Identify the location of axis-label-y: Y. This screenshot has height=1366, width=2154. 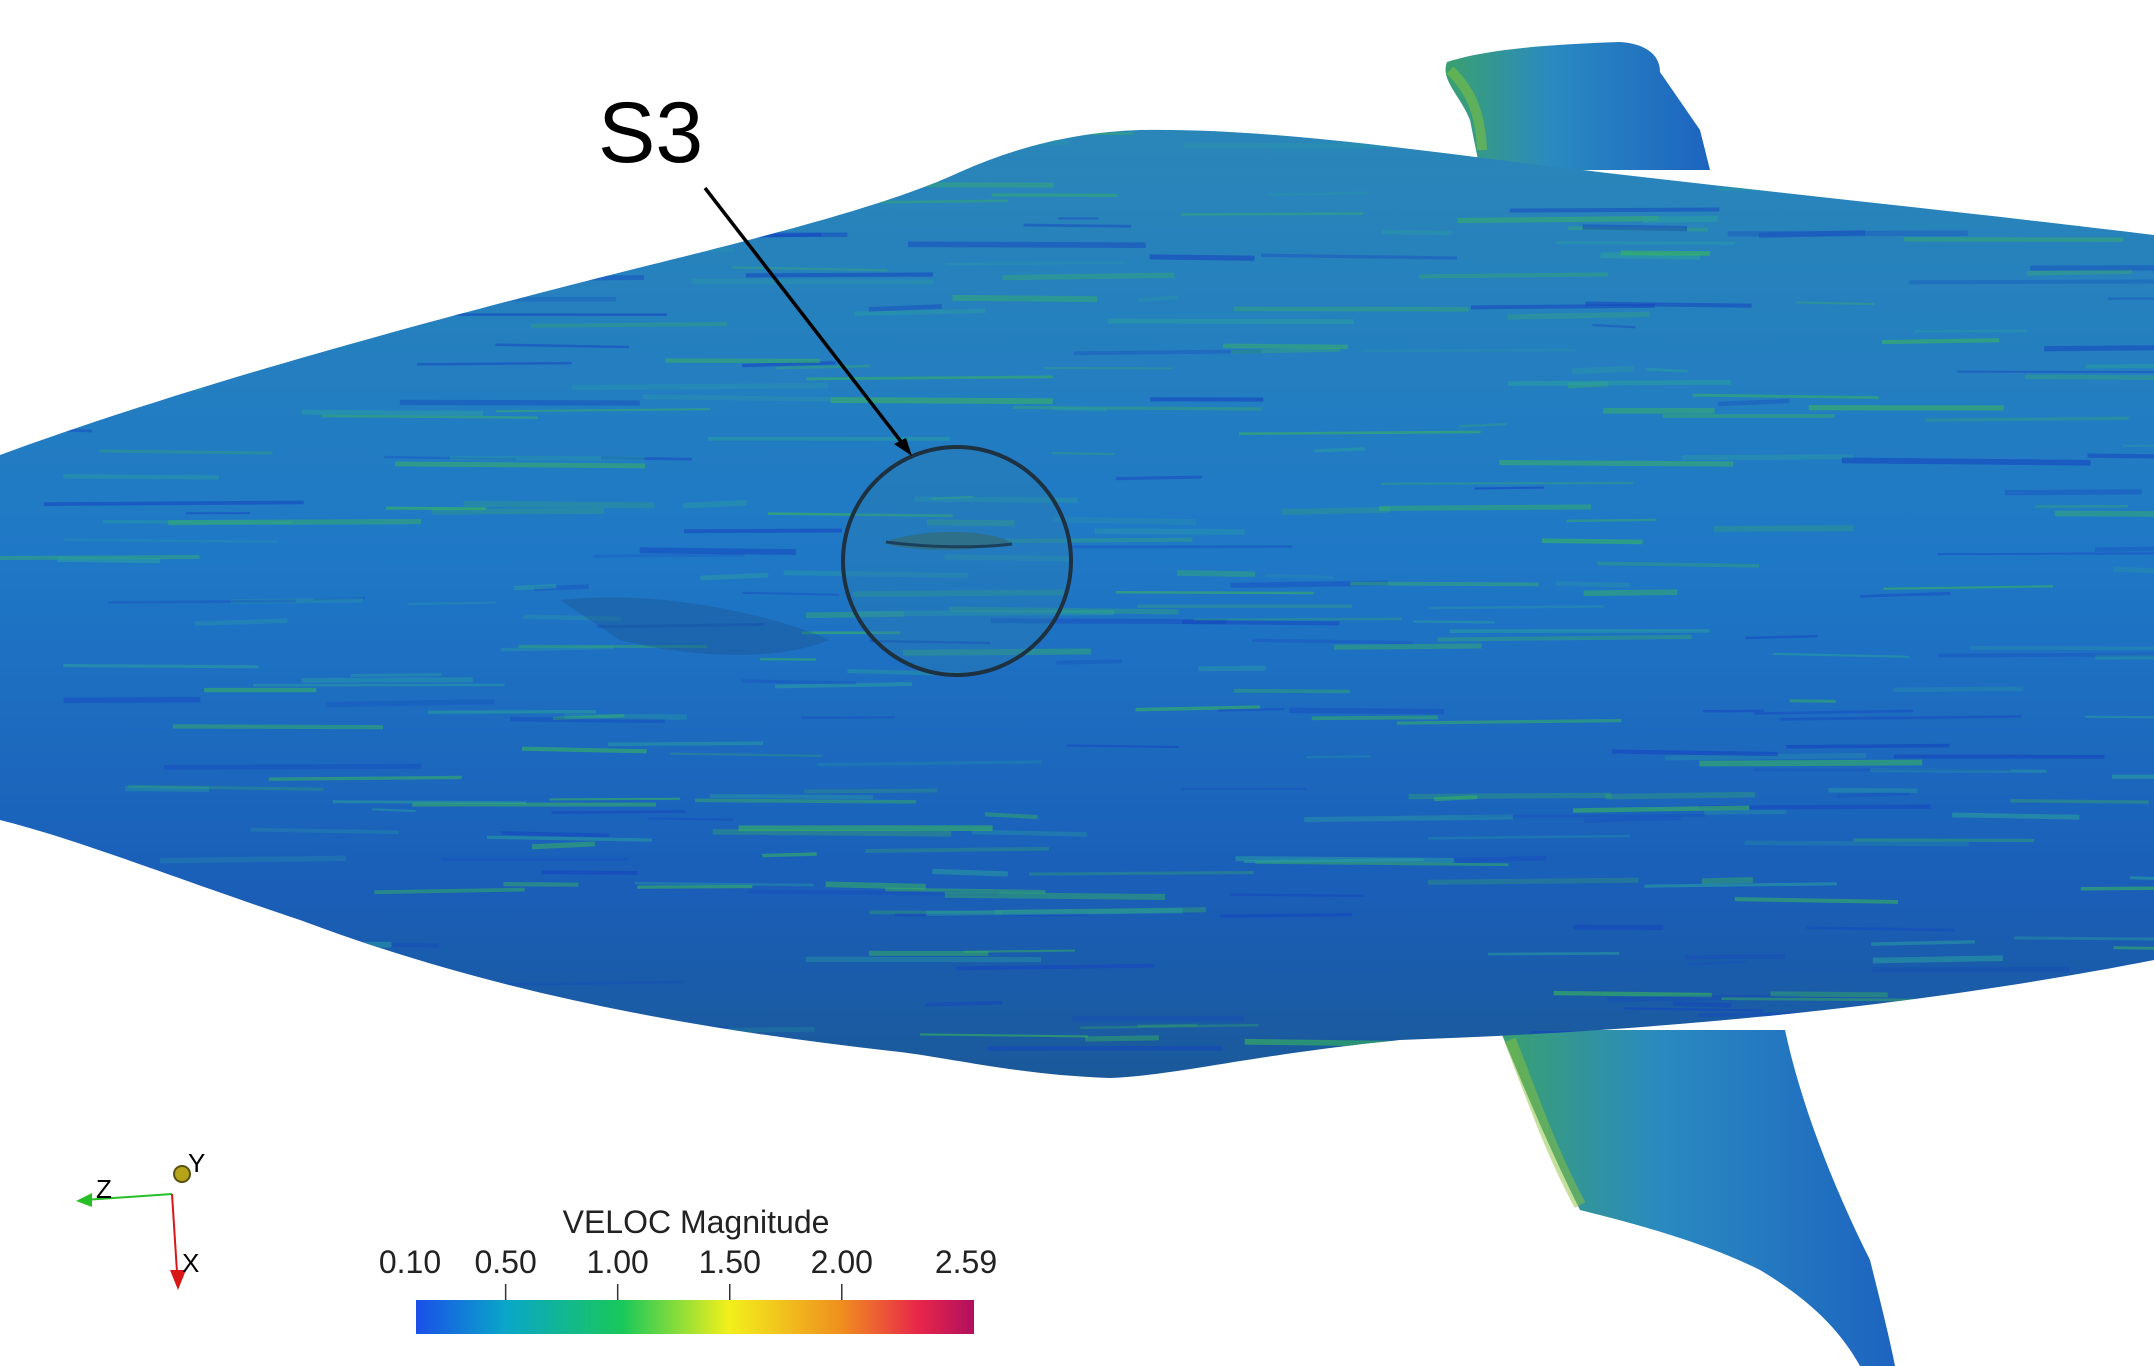
(196, 1163).